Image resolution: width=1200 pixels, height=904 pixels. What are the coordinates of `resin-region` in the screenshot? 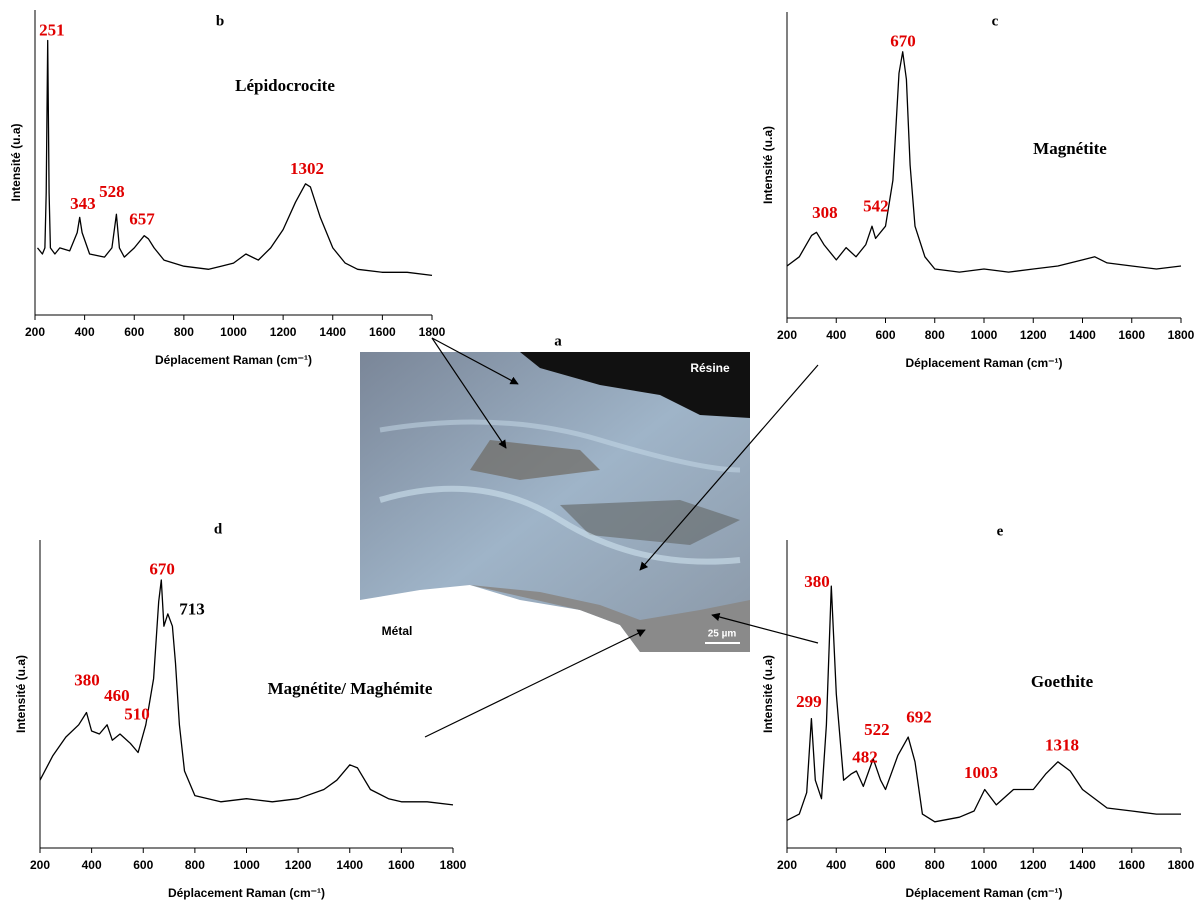 It's located at (635, 385).